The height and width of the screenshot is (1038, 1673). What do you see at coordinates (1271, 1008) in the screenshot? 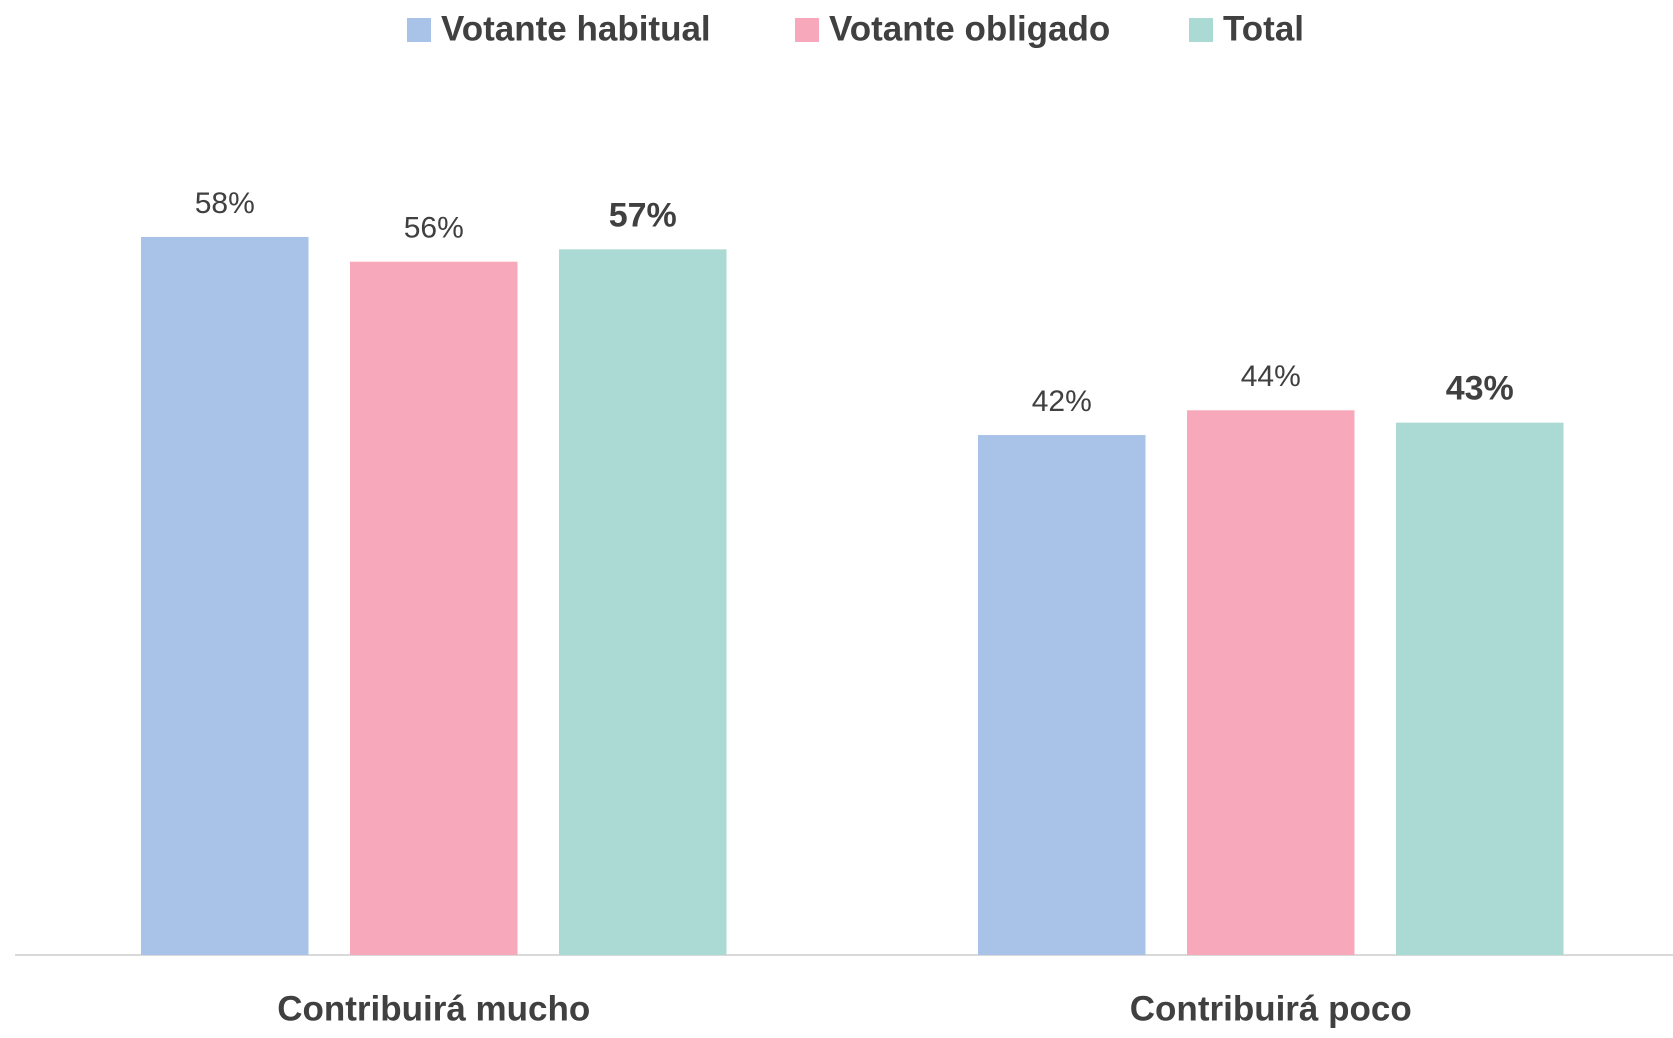
I see `x-tick-label: Contribuirá poco` at bounding box center [1271, 1008].